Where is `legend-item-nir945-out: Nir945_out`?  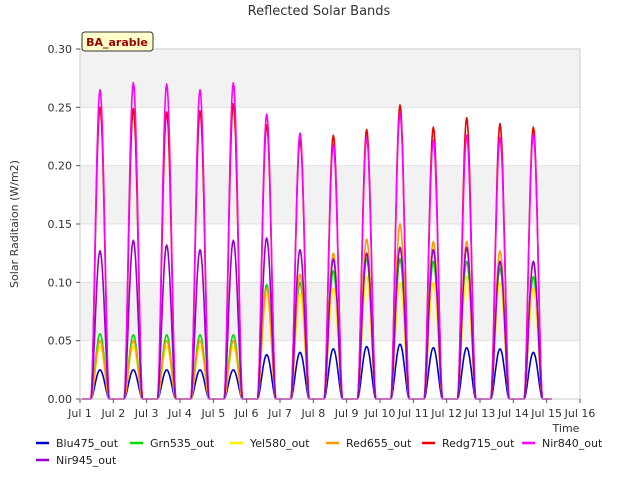
legend-item-nir945-out: Nir945_out is located at coordinates (76, 460).